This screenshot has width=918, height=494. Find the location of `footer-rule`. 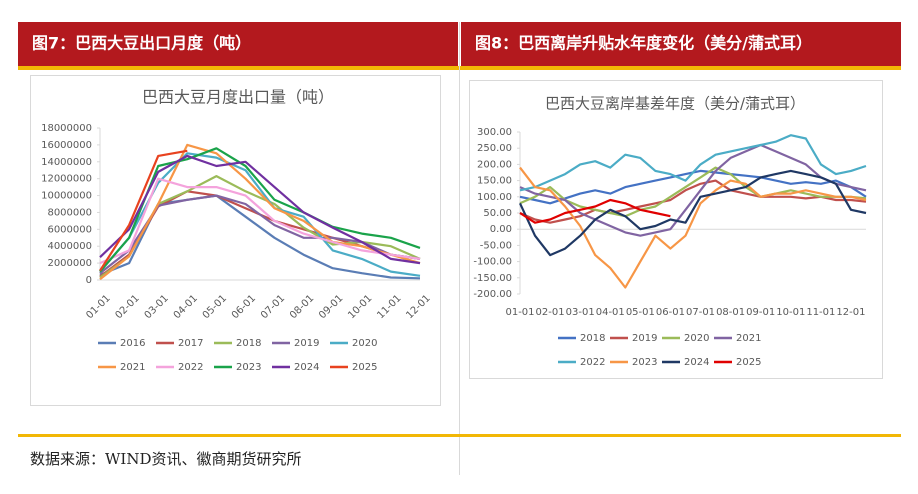

footer-rule is located at coordinates (459, 435).